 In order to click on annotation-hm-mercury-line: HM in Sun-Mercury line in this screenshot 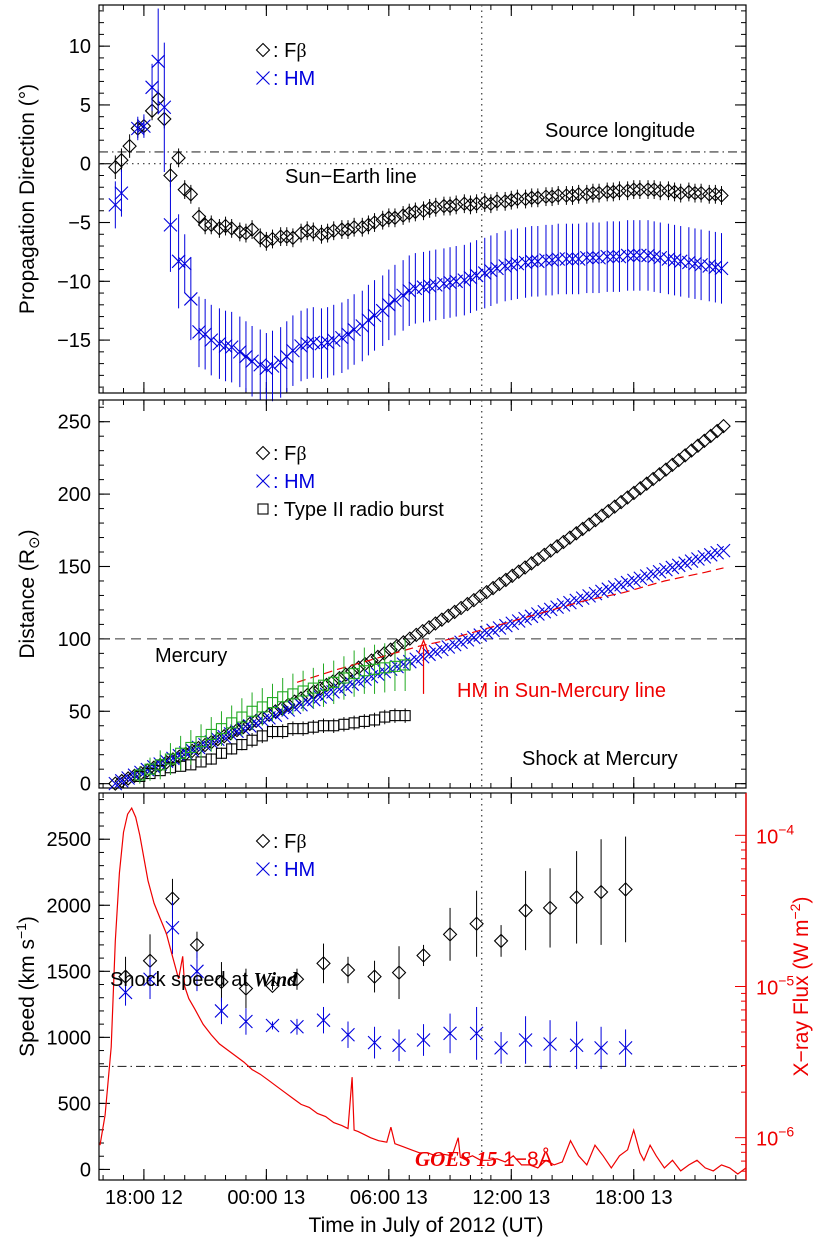, I will do `click(561, 691)`.